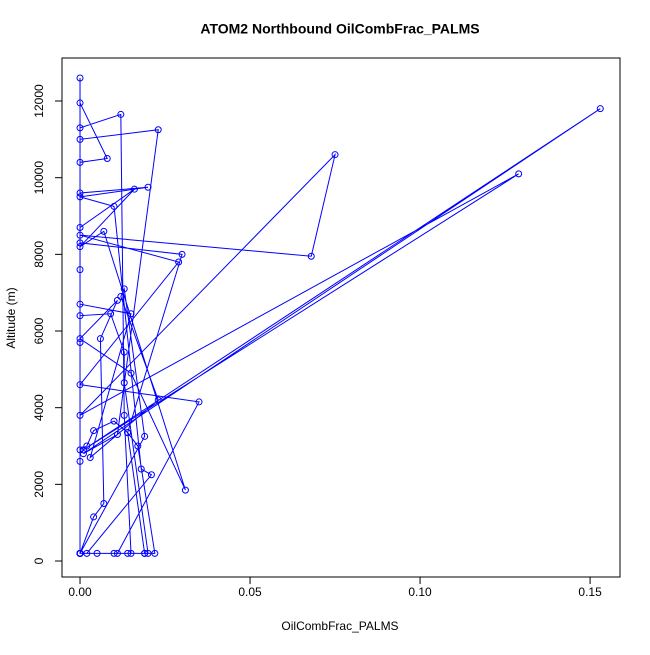 This screenshot has width=650, height=655. What do you see at coordinates (39, 101) in the screenshot?
I see `y-tick-label: 12000` at bounding box center [39, 101].